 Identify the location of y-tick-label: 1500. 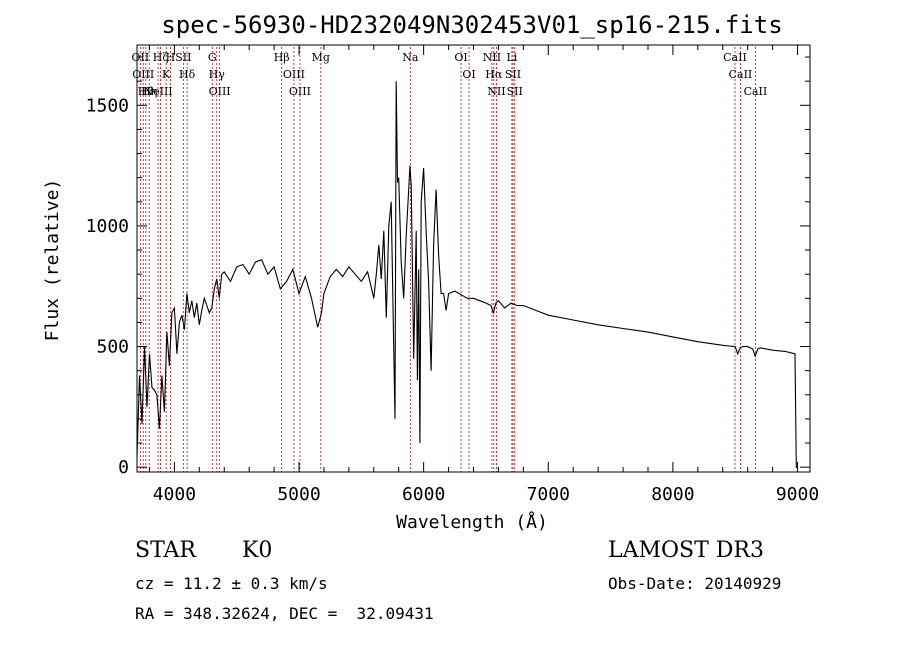
(107, 105).